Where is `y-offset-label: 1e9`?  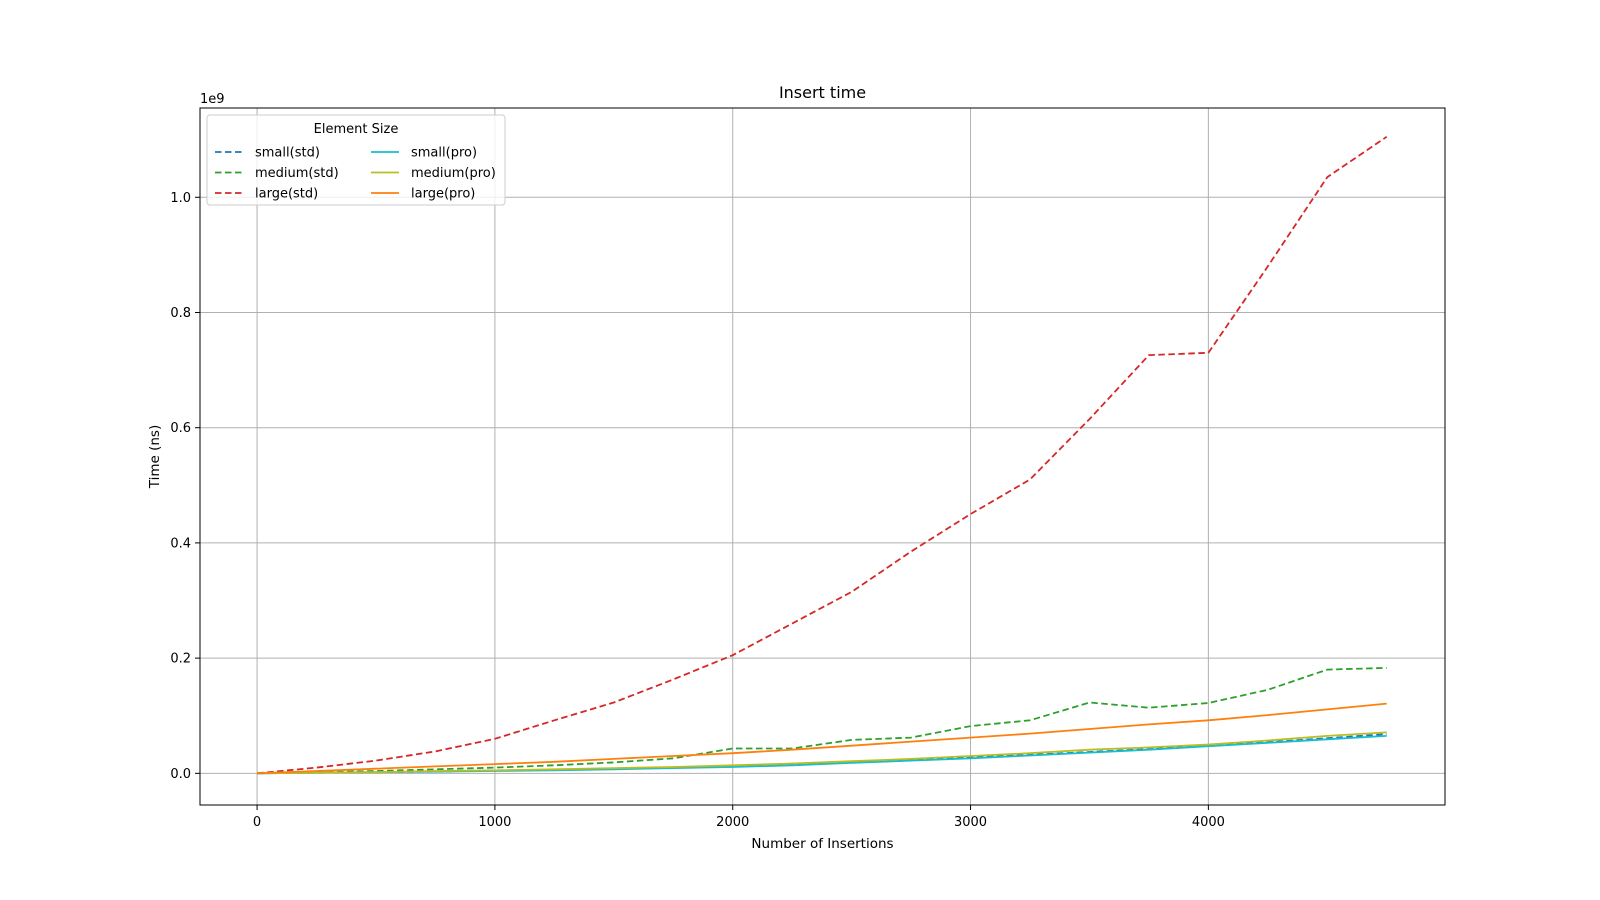
y-offset-label: 1e9 is located at coordinates (212, 99).